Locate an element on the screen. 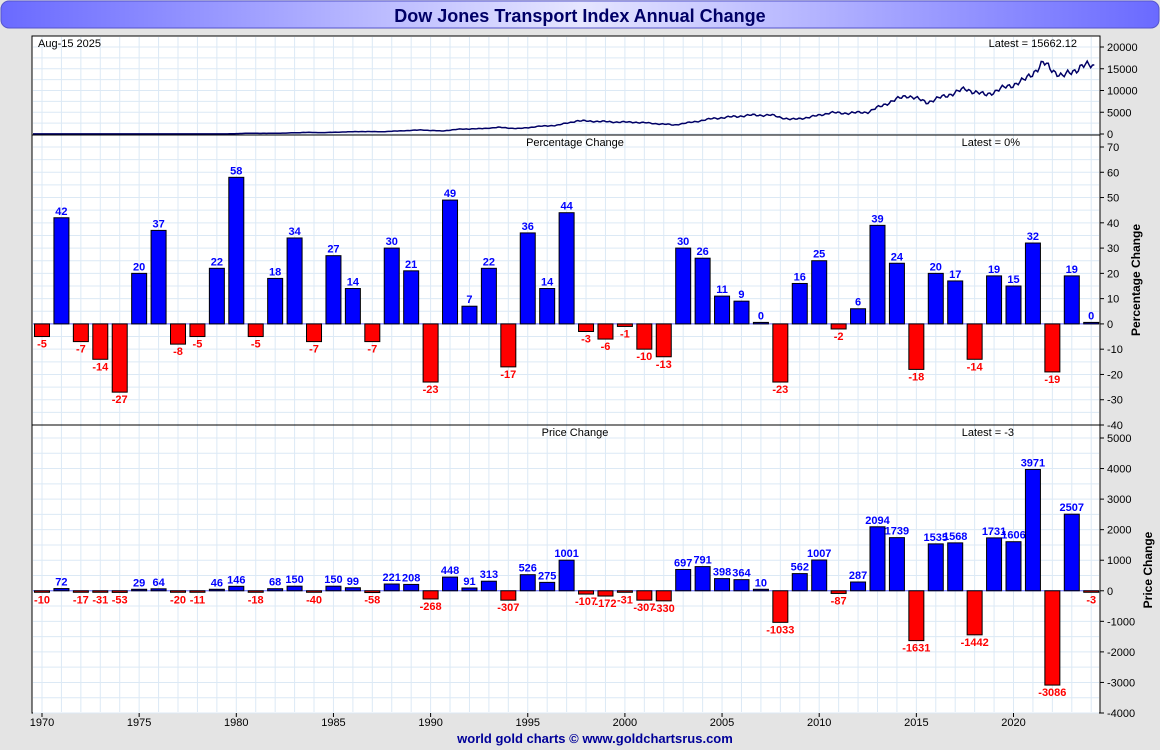 This screenshot has height=750, width=1160. bar-value-label: 24 is located at coordinates (897, 257).